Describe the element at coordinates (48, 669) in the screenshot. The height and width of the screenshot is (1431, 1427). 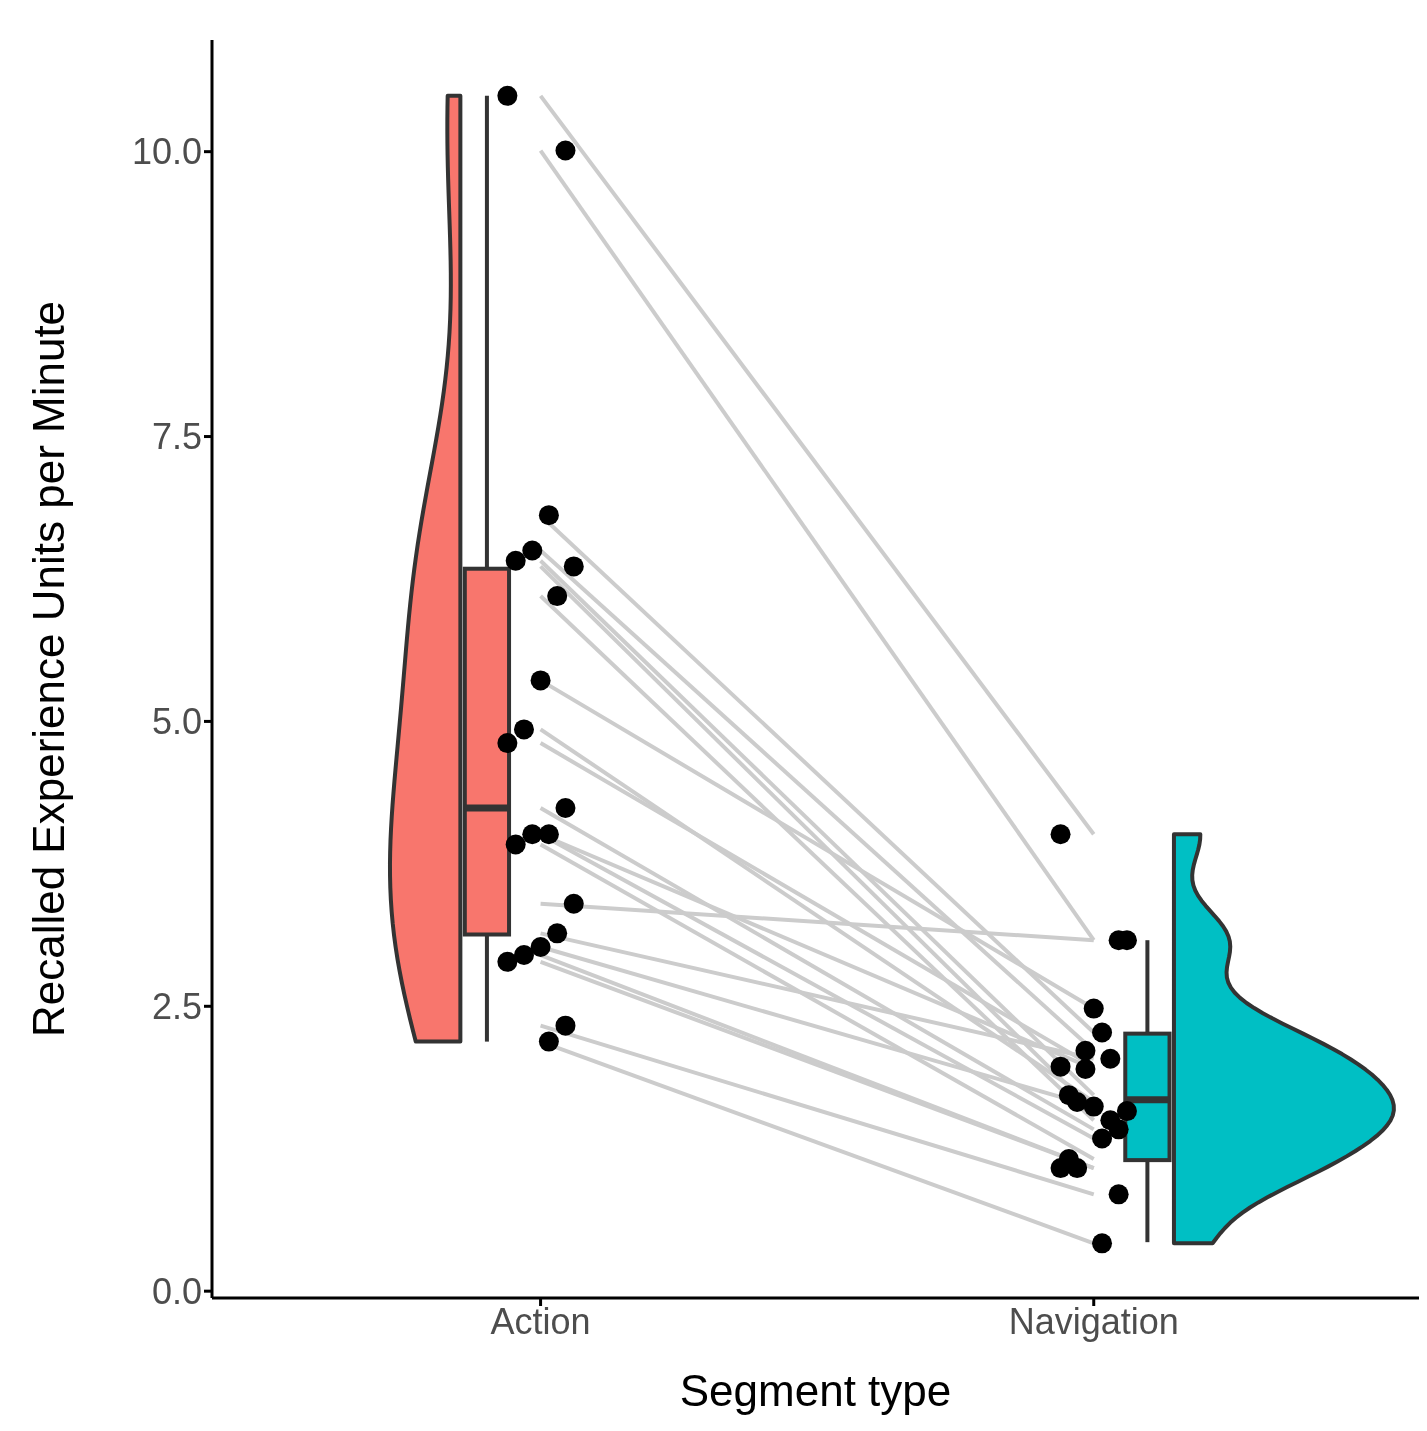
I see `y-axis-title: Recalled Experience Units per Minute` at that location.